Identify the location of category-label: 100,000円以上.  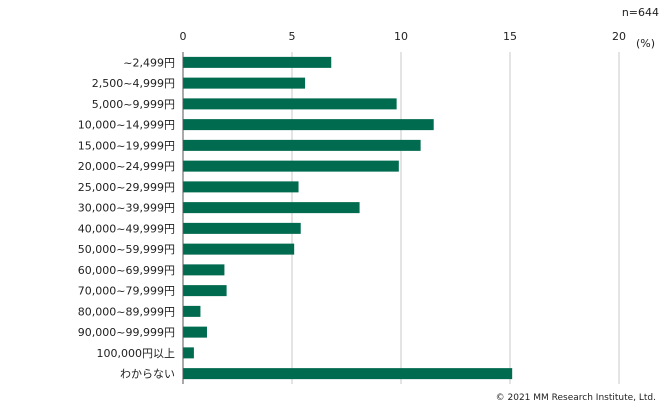
(136, 353).